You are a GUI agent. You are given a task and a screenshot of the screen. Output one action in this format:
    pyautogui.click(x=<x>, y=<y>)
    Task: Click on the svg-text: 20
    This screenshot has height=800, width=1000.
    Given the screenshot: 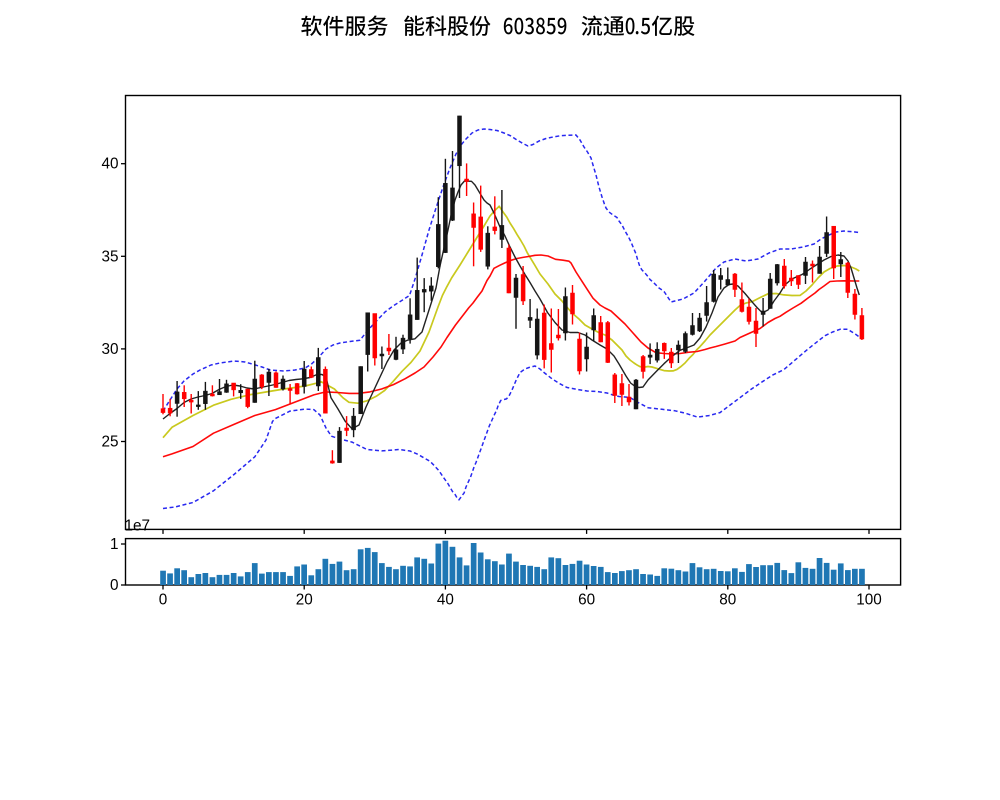 What is the action you would take?
    pyautogui.click(x=304, y=600)
    